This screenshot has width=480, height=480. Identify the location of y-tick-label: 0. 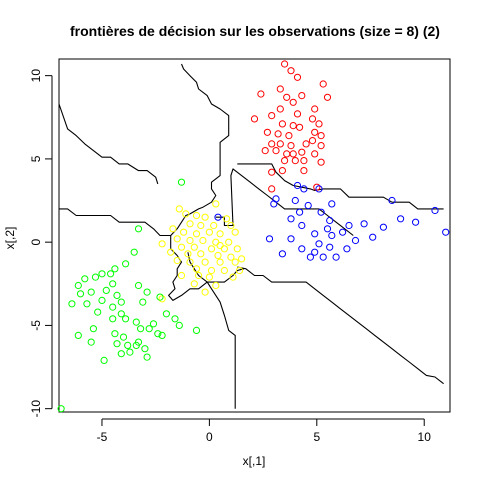
(36, 242).